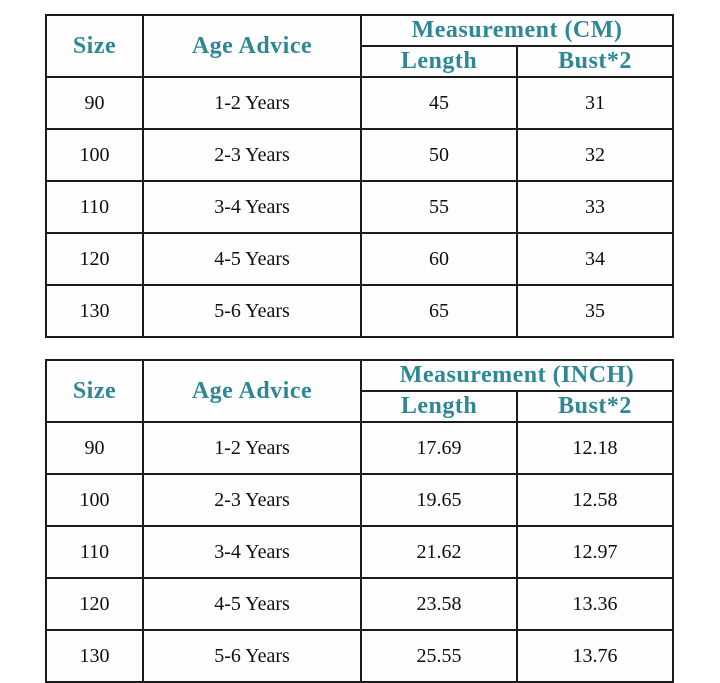 The height and width of the screenshot is (683, 720). What do you see at coordinates (595, 155) in the screenshot?
I see `bust-cell: 32` at bounding box center [595, 155].